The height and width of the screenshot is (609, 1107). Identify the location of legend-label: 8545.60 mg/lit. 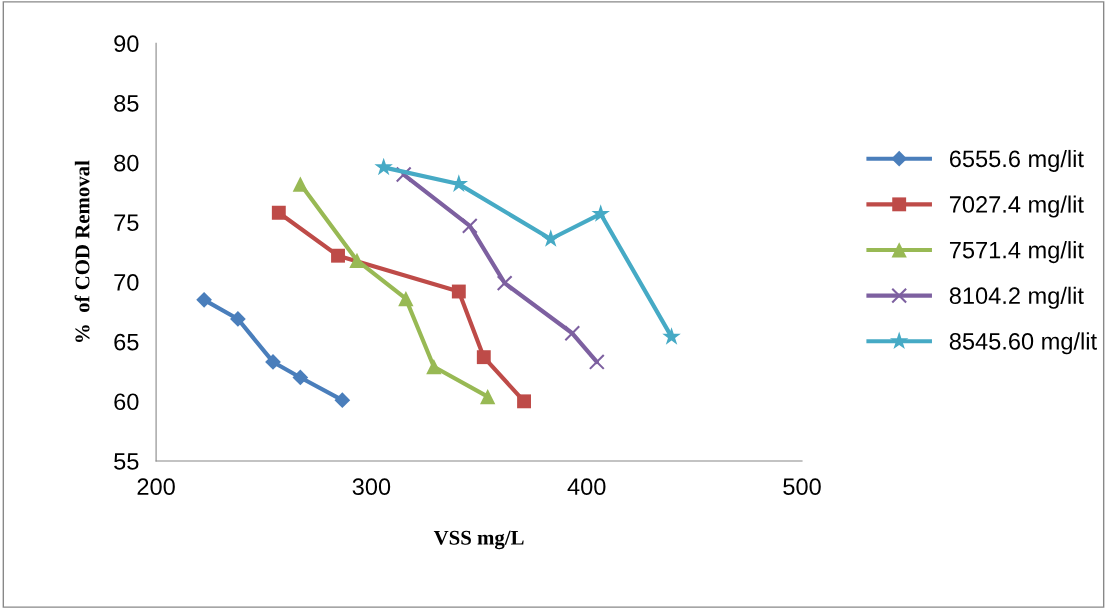
(1023, 343).